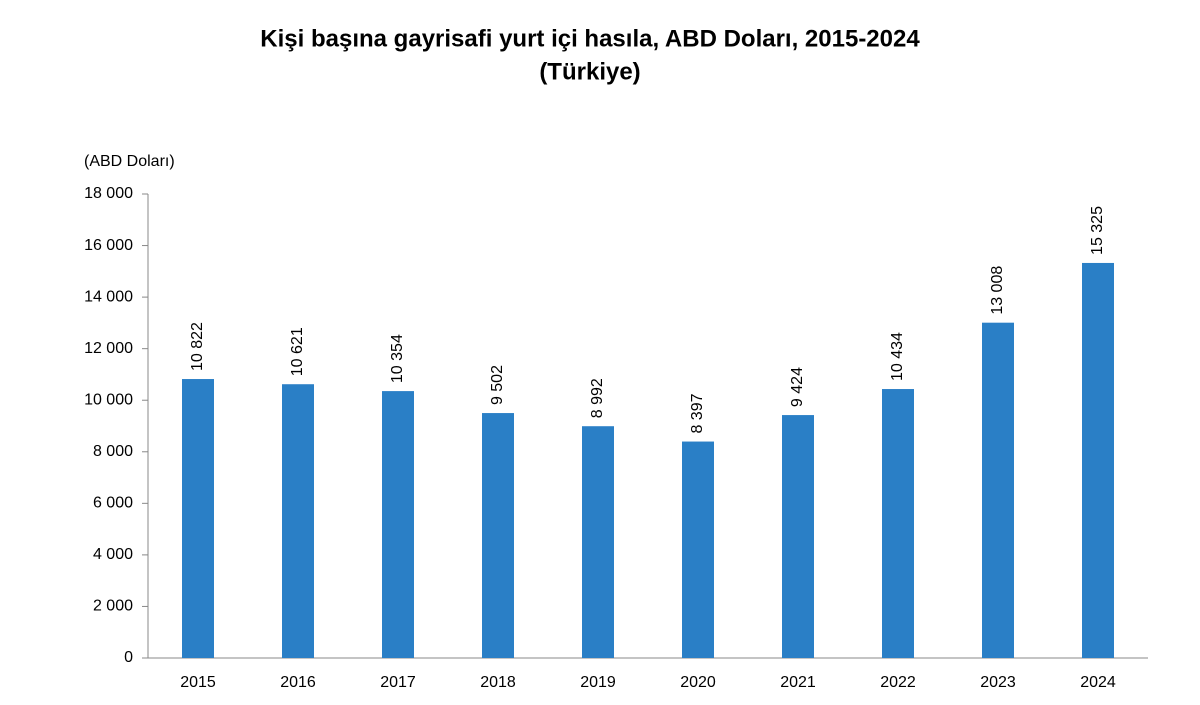 The height and width of the screenshot is (705, 1200). Describe the element at coordinates (113, 451) in the screenshot. I see `y-tick-label: 8 000` at that location.